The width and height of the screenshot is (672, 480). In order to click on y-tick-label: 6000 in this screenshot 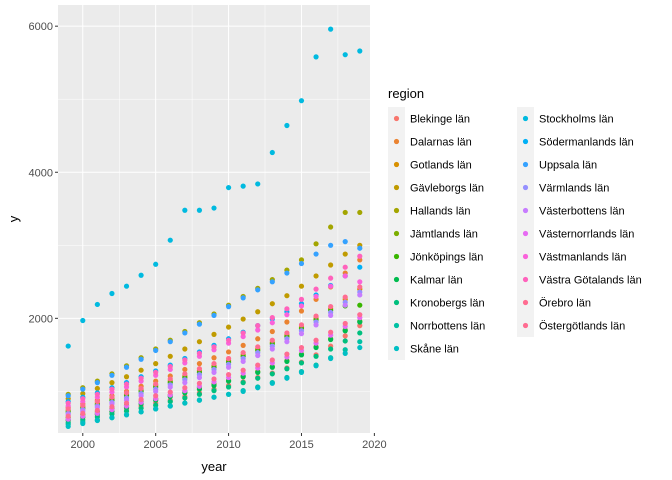, I will do `click(41, 27)`.